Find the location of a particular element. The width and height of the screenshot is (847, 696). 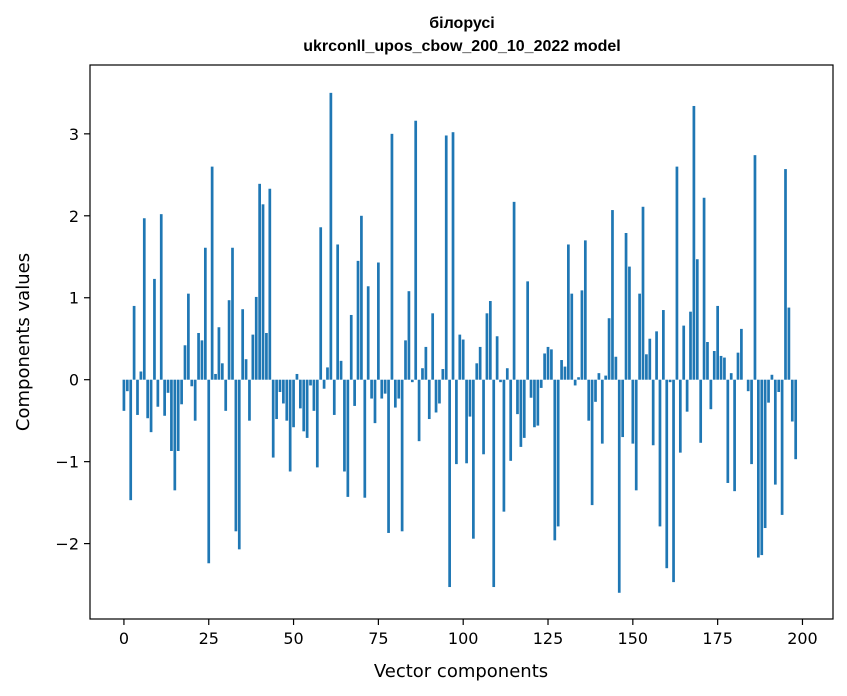

y-tick-label: 1 is located at coordinates (74, 298).